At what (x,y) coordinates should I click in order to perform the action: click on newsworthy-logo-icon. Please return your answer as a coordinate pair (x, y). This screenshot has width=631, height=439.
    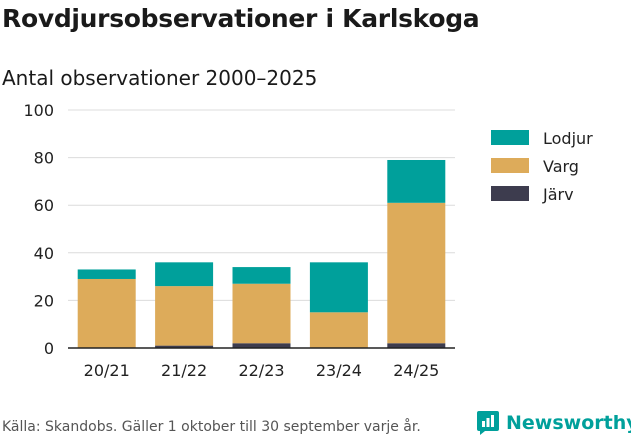
    Looking at the image, I should click on (488, 423).